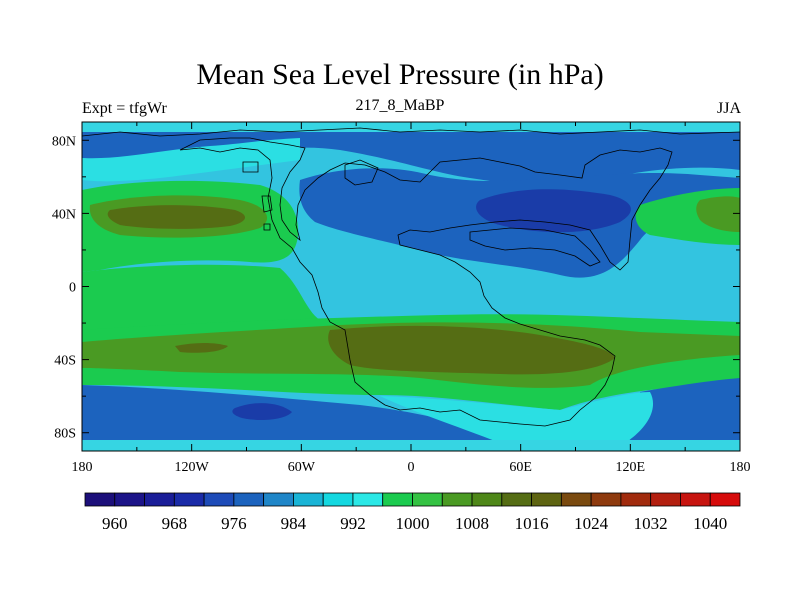  Describe the element at coordinates (411, 132) in the screenshot. I see `coastline-top-arctic` at that location.